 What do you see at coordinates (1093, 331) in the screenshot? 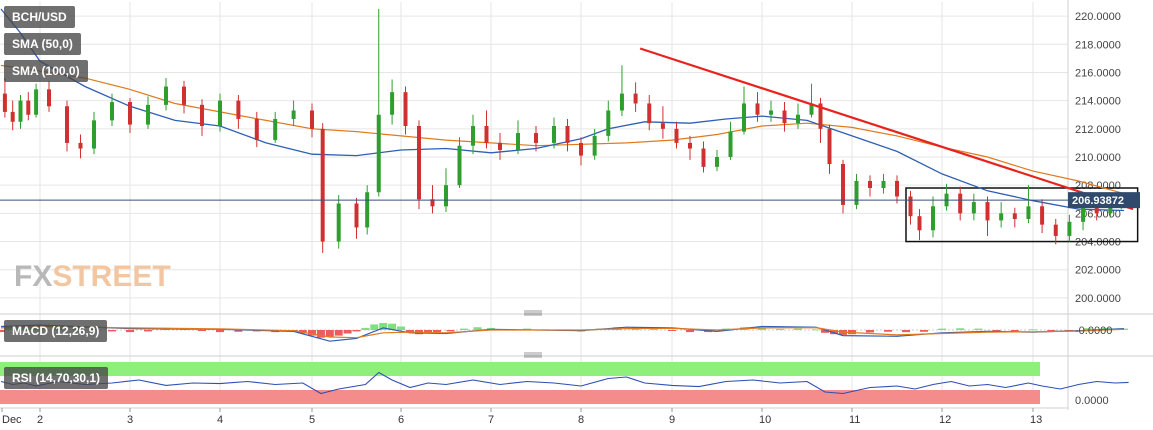
I see `macd-y-tick: -0.0000` at bounding box center [1093, 331].